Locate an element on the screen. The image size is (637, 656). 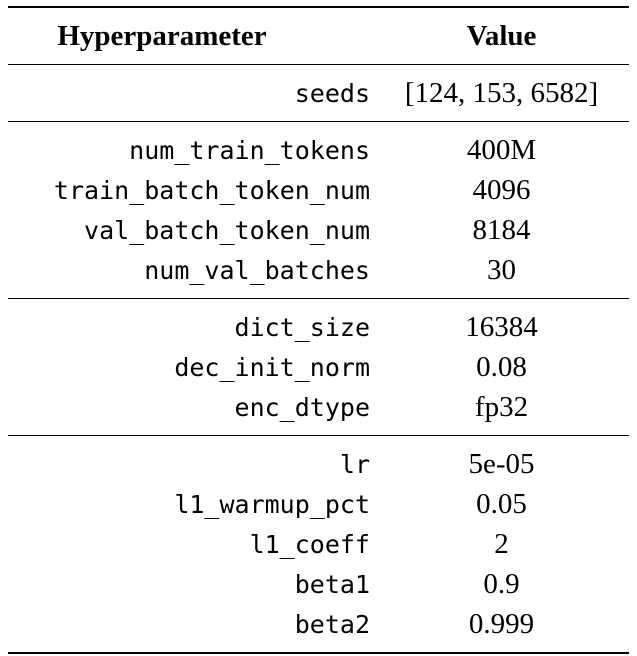
param-name: dict_size is located at coordinates (302, 327).